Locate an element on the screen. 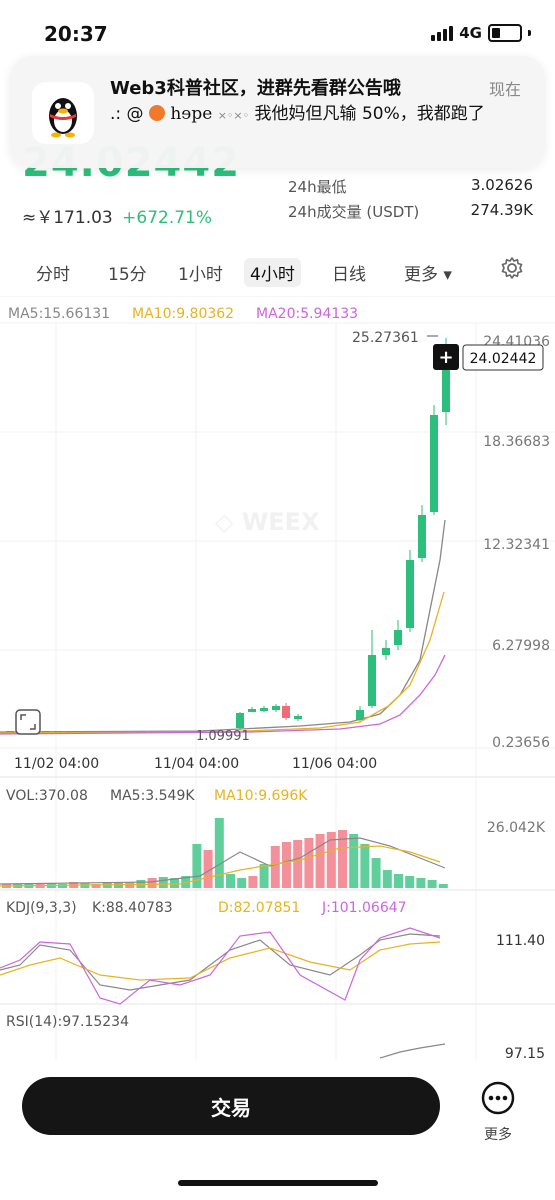 The width and height of the screenshot is (555, 1200). ma10-line is located at coordinates (222, 662).